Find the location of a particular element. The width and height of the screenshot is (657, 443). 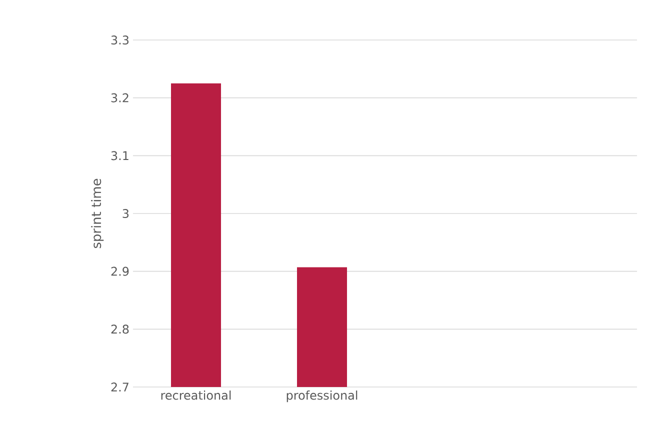

y-tick-label: 2.8 is located at coordinates (120, 329).